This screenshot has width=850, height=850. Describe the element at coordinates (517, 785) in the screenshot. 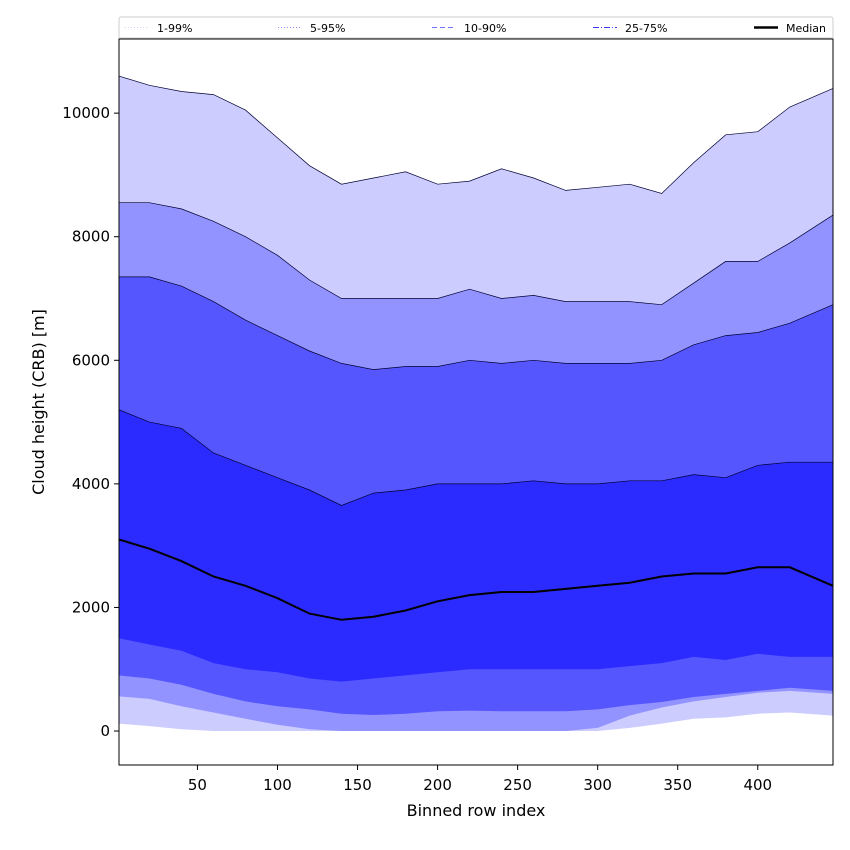

I see `x-tick-label: 250` at that location.